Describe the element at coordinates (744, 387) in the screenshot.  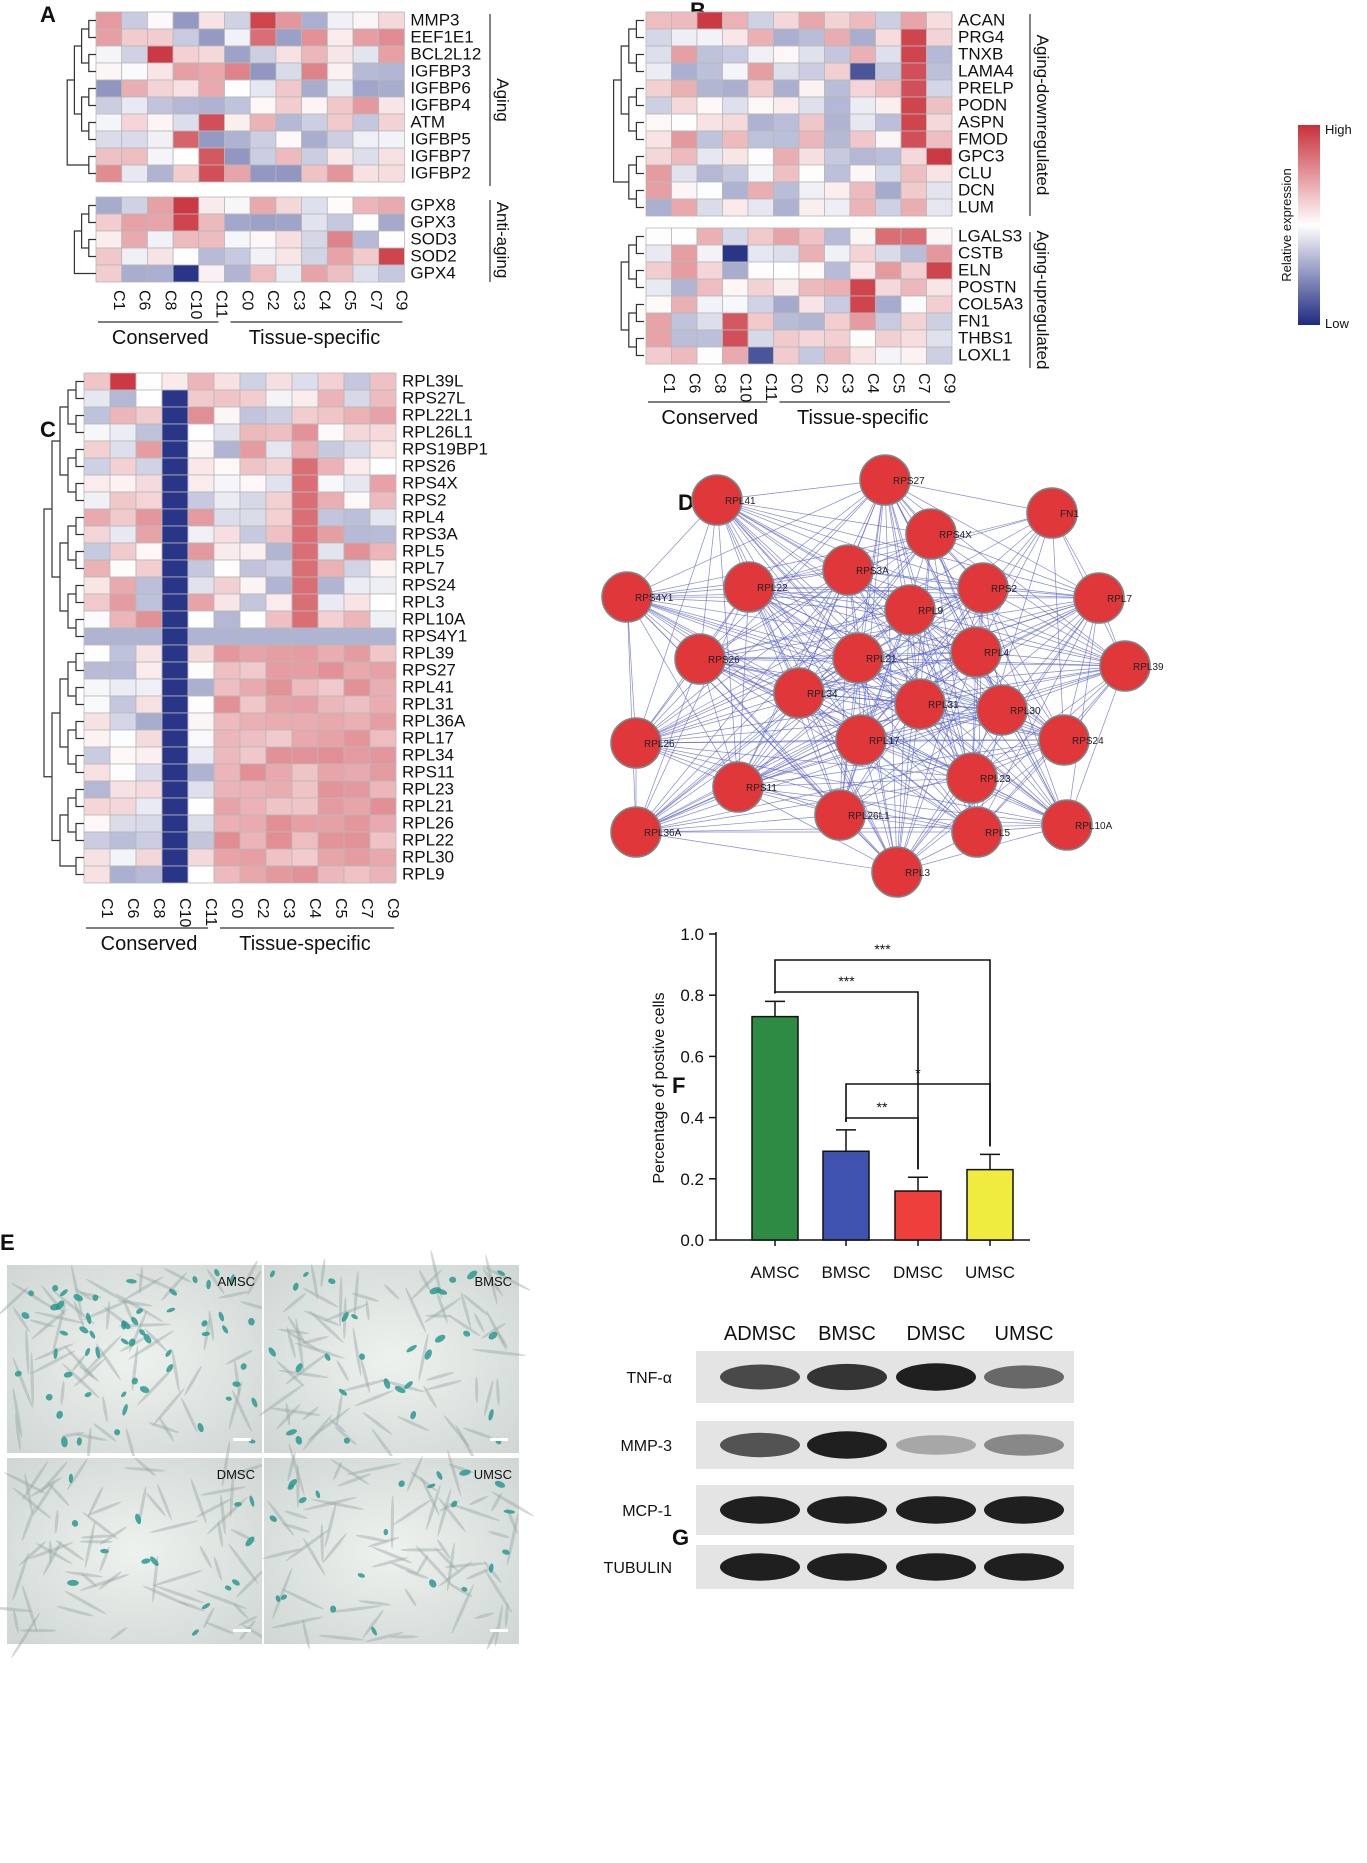
I see `cluster-label: C10` at that location.